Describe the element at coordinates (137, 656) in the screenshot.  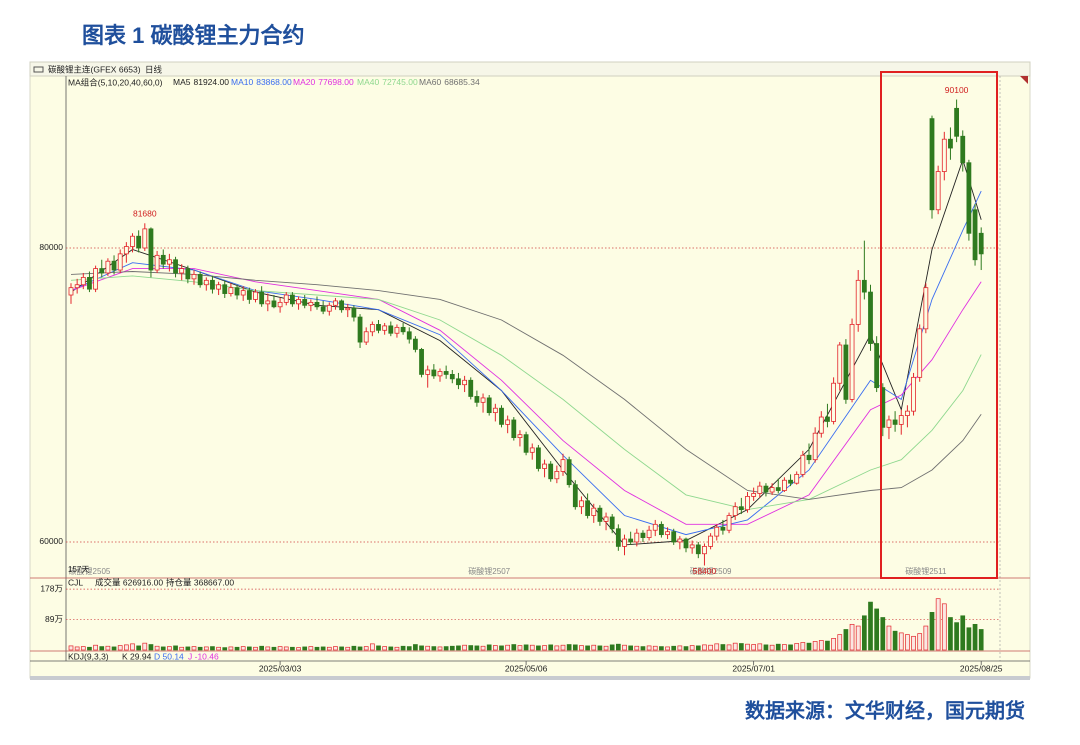
I see `indicator-value: K 29.94` at that location.